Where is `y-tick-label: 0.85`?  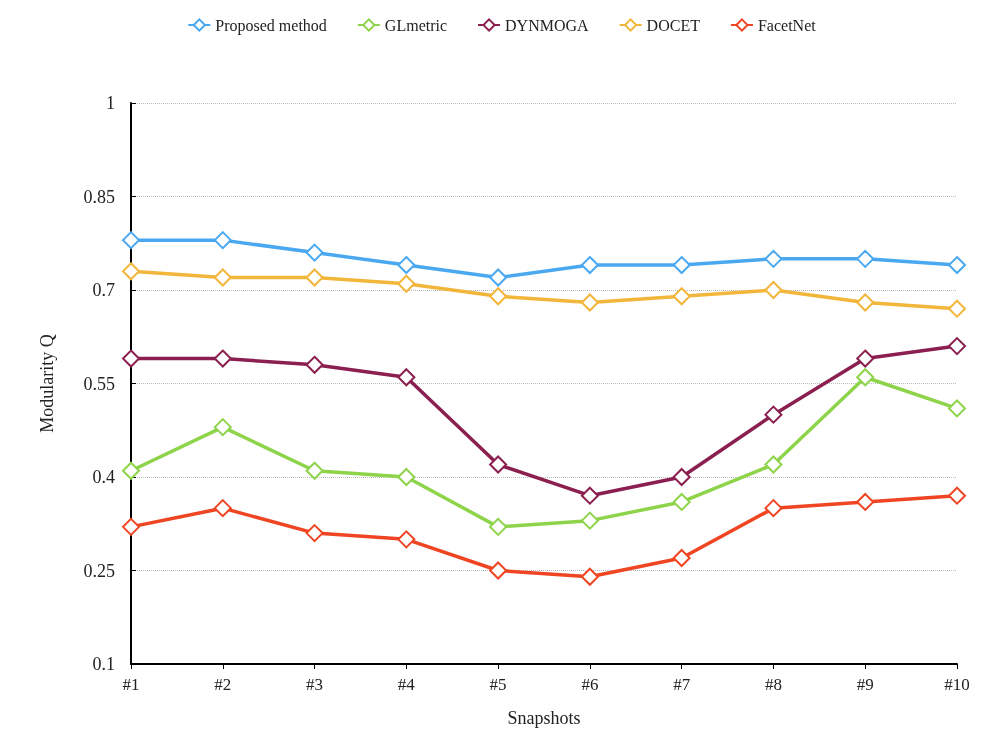
y-tick-label: 0.85 is located at coordinates (99, 196).